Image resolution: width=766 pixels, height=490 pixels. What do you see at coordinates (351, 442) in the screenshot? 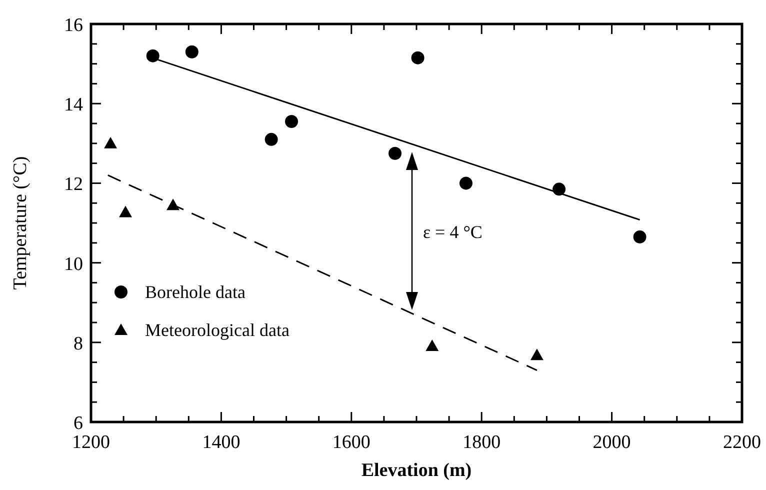
I see `x-tick-label: 1600` at bounding box center [351, 442].